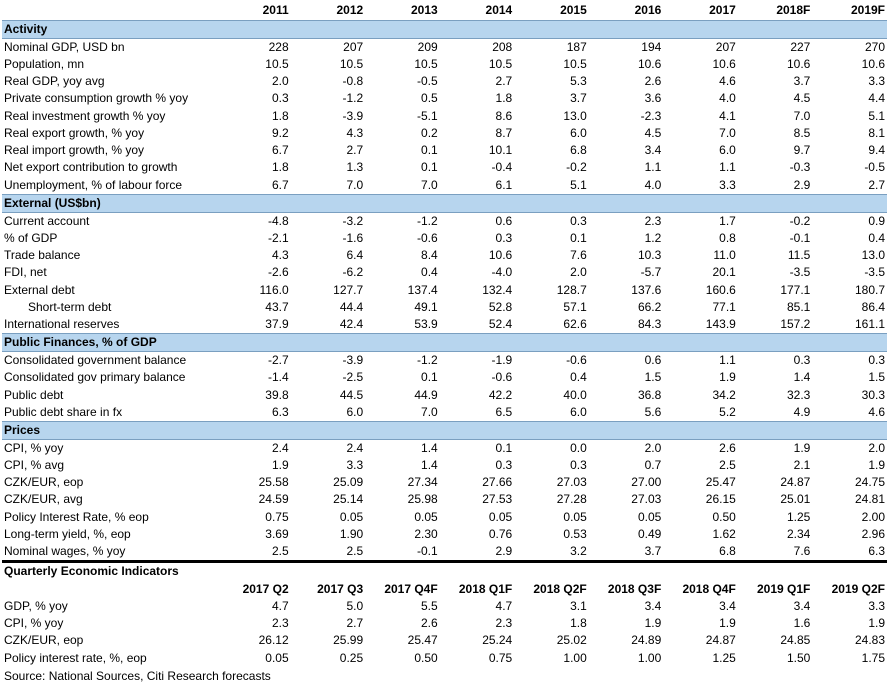 This screenshot has height=683, width=891. What do you see at coordinates (653, 464) in the screenshot?
I see `value-cell: 0.7` at bounding box center [653, 464].